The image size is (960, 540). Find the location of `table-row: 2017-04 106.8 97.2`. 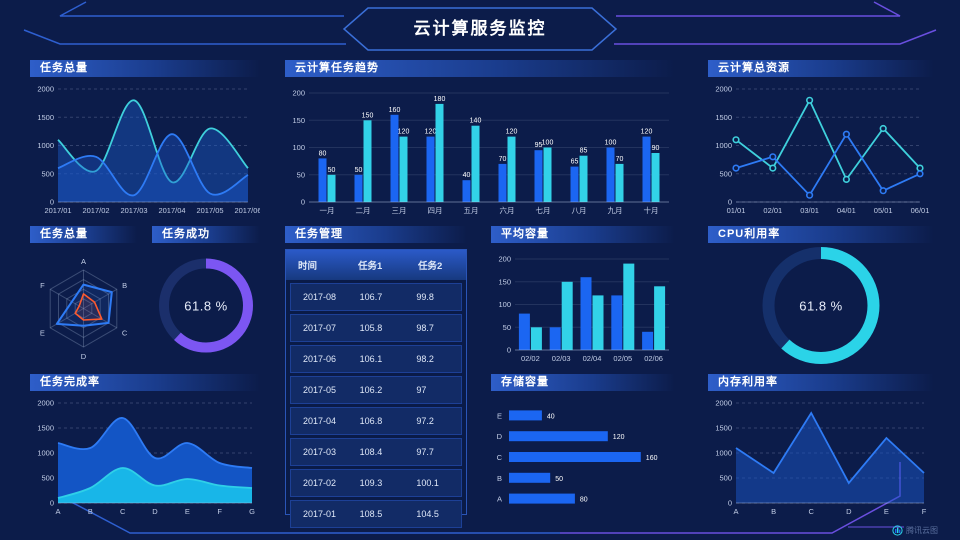

table-row: 2017-04 106.8 97.2 is located at coordinates (376, 421).